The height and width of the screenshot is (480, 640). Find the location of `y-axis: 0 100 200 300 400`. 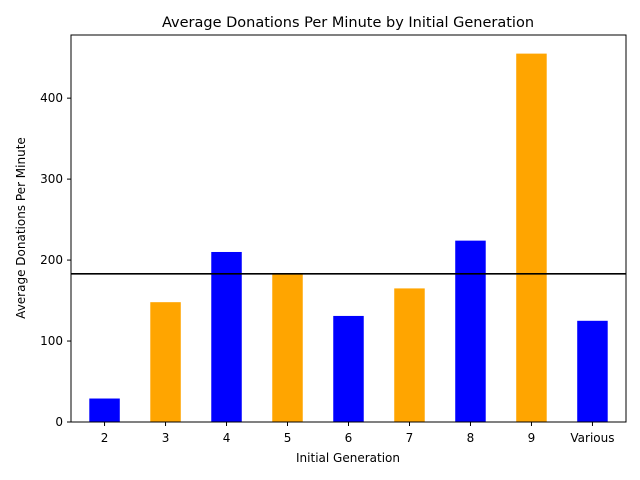

y-axis: 0 100 200 300 400 is located at coordinates (55, 260).